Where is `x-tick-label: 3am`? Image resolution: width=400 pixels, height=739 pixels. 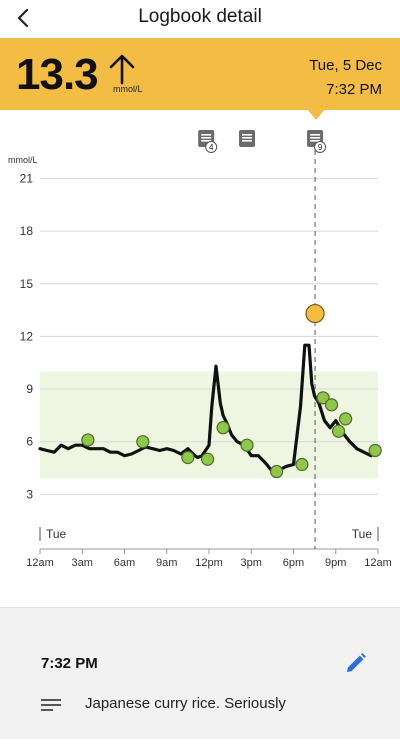
x-tick-label: 3am is located at coordinates (82, 563).